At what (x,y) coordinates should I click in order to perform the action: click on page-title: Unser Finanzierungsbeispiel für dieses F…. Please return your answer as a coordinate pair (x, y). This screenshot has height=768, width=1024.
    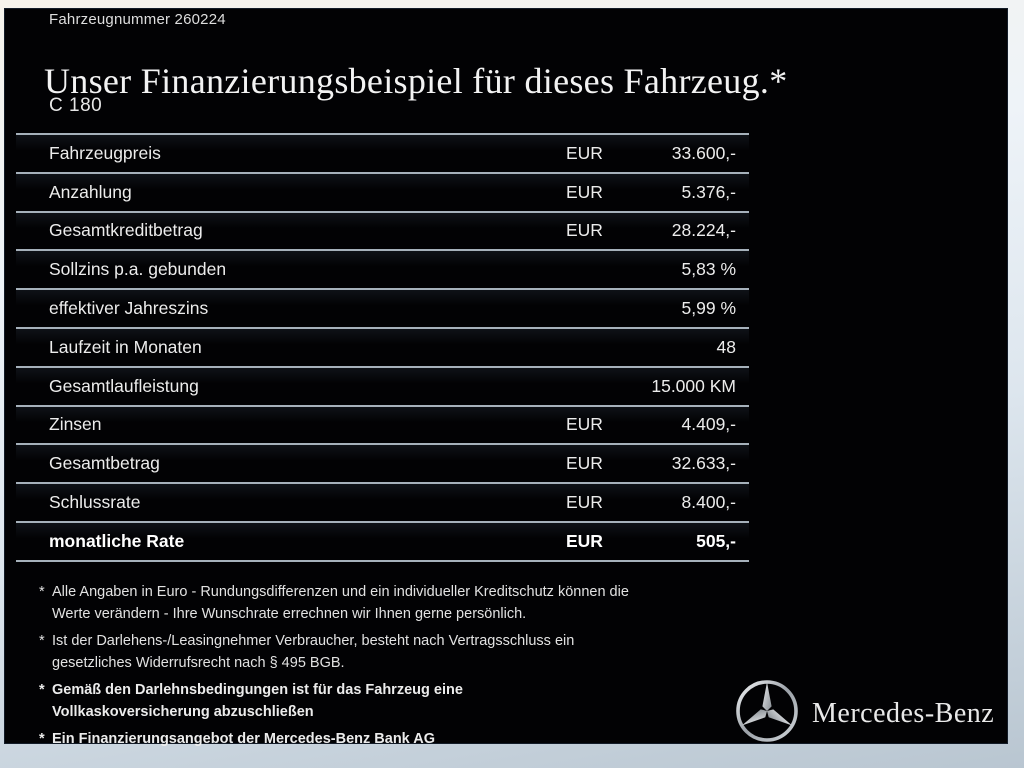
    Looking at the image, I should click on (416, 81).